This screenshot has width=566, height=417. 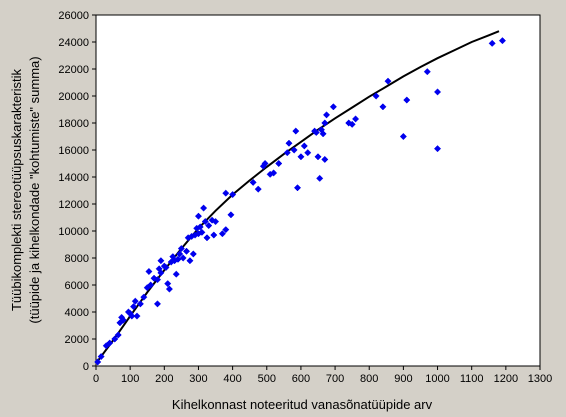 I want to click on x-tick-label: 200, so click(x=164, y=379).